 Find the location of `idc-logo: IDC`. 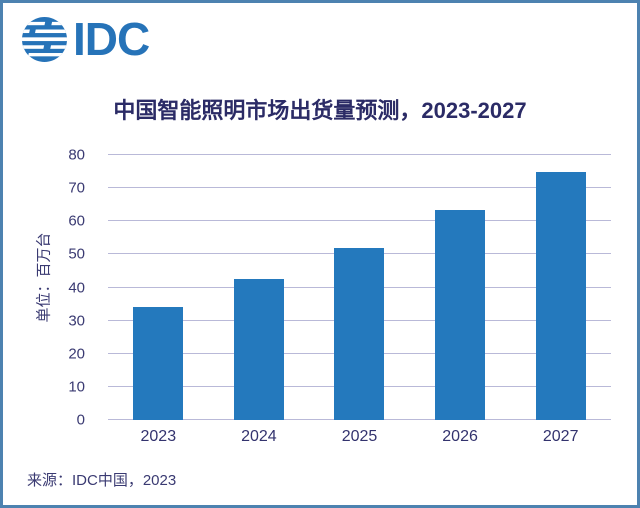

idc-logo: IDC is located at coordinates (85, 39).